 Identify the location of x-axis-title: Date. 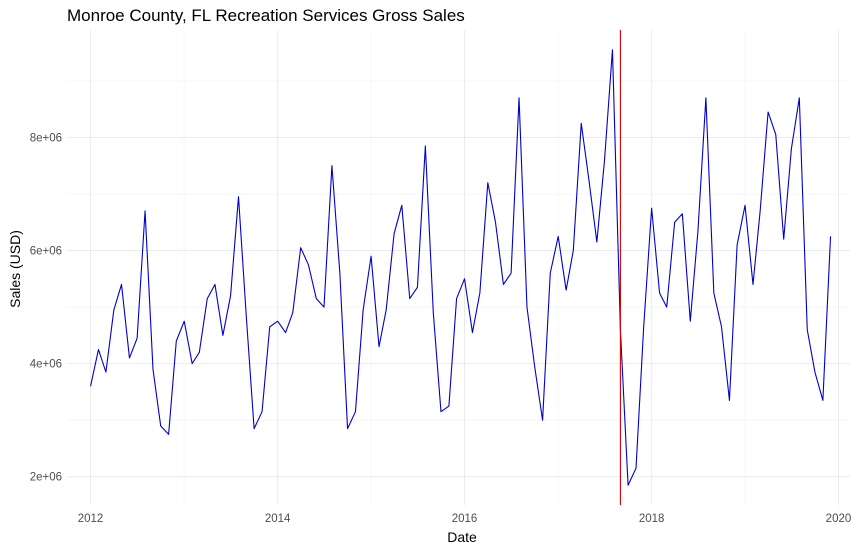
(462, 537).